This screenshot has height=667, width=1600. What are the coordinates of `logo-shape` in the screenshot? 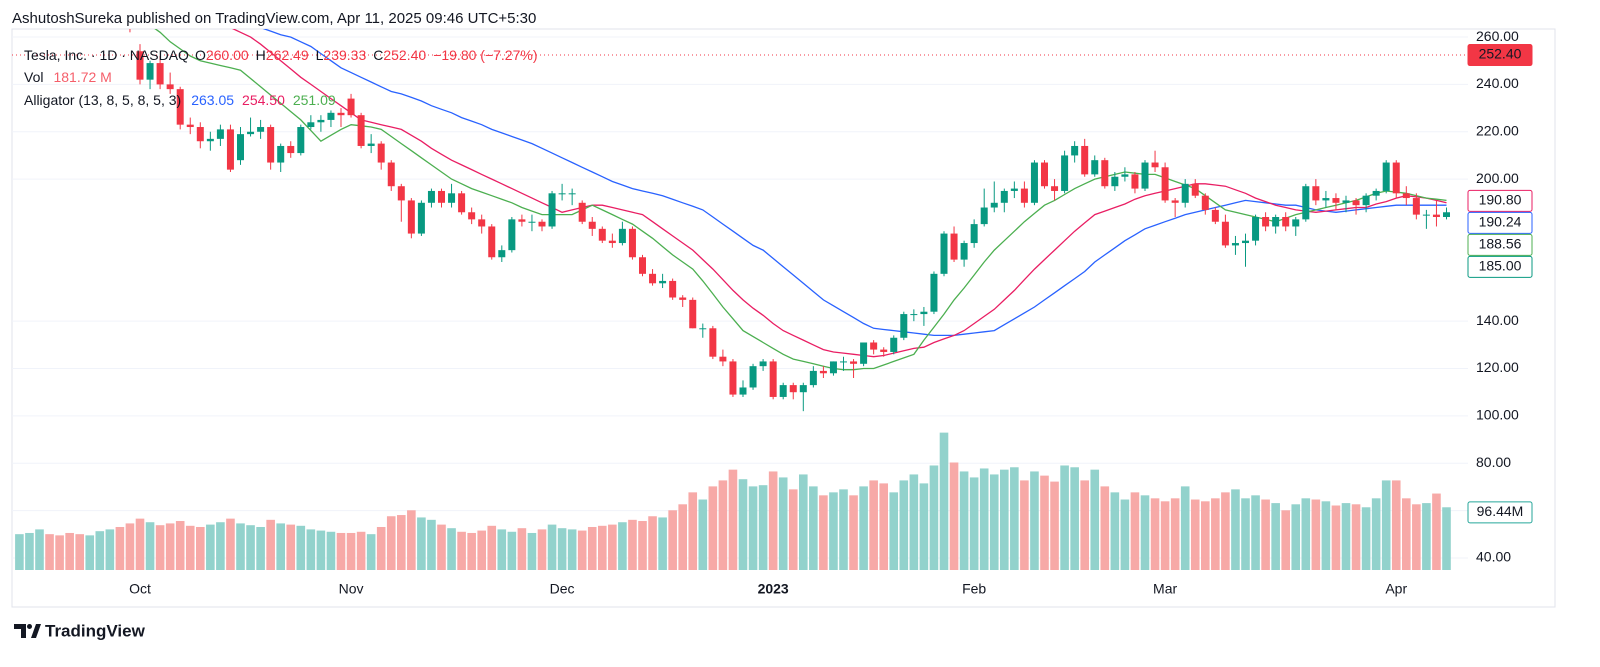 It's located at (36, 631).